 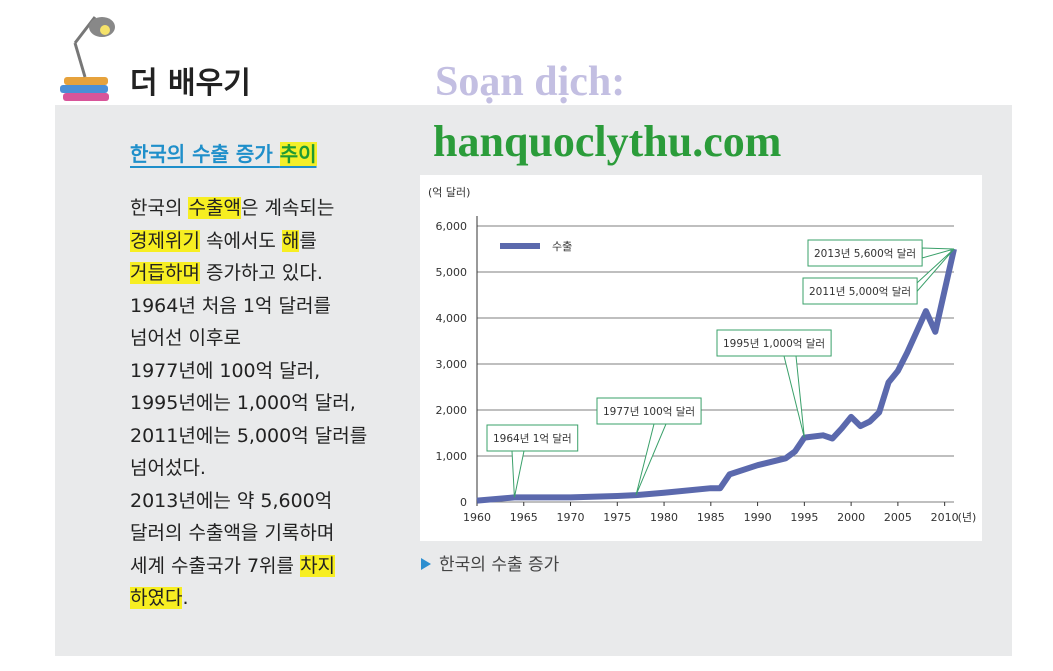 What do you see at coordinates (243, 403) in the screenshot?
I see `text: 1995년에는 1,000억 달러,` at bounding box center [243, 403].